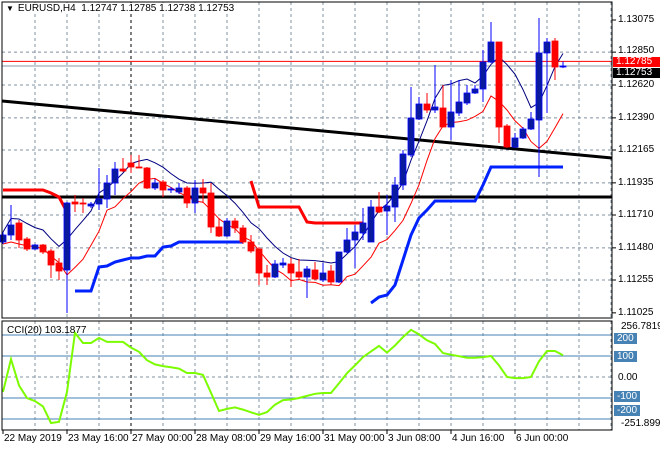 The height and width of the screenshot is (450, 660). Describe the element at coordinates (36, 200) in the screenshot. I see `upper-stop-line` at that location.